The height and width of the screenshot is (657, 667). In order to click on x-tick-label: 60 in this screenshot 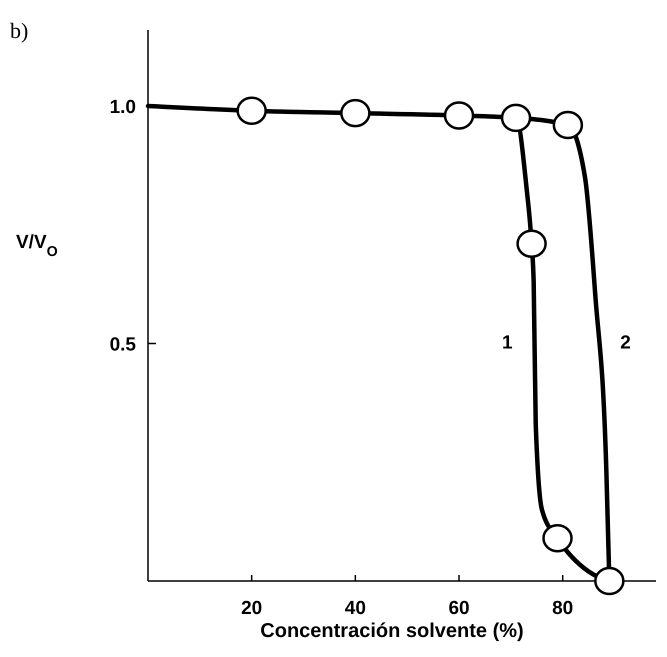, I will do `click(459, 608)`.